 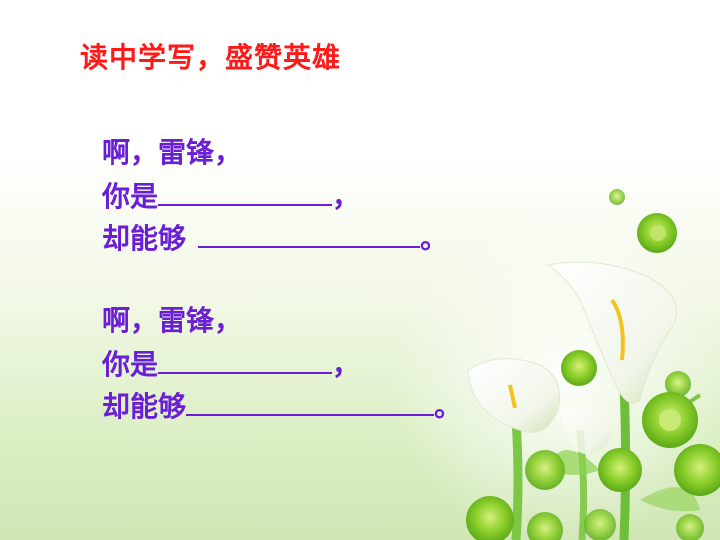 What do you see at coordinates (513, 395) in the screenshot?
I see `calla-lily-middle` at bounding box center [513, 395].